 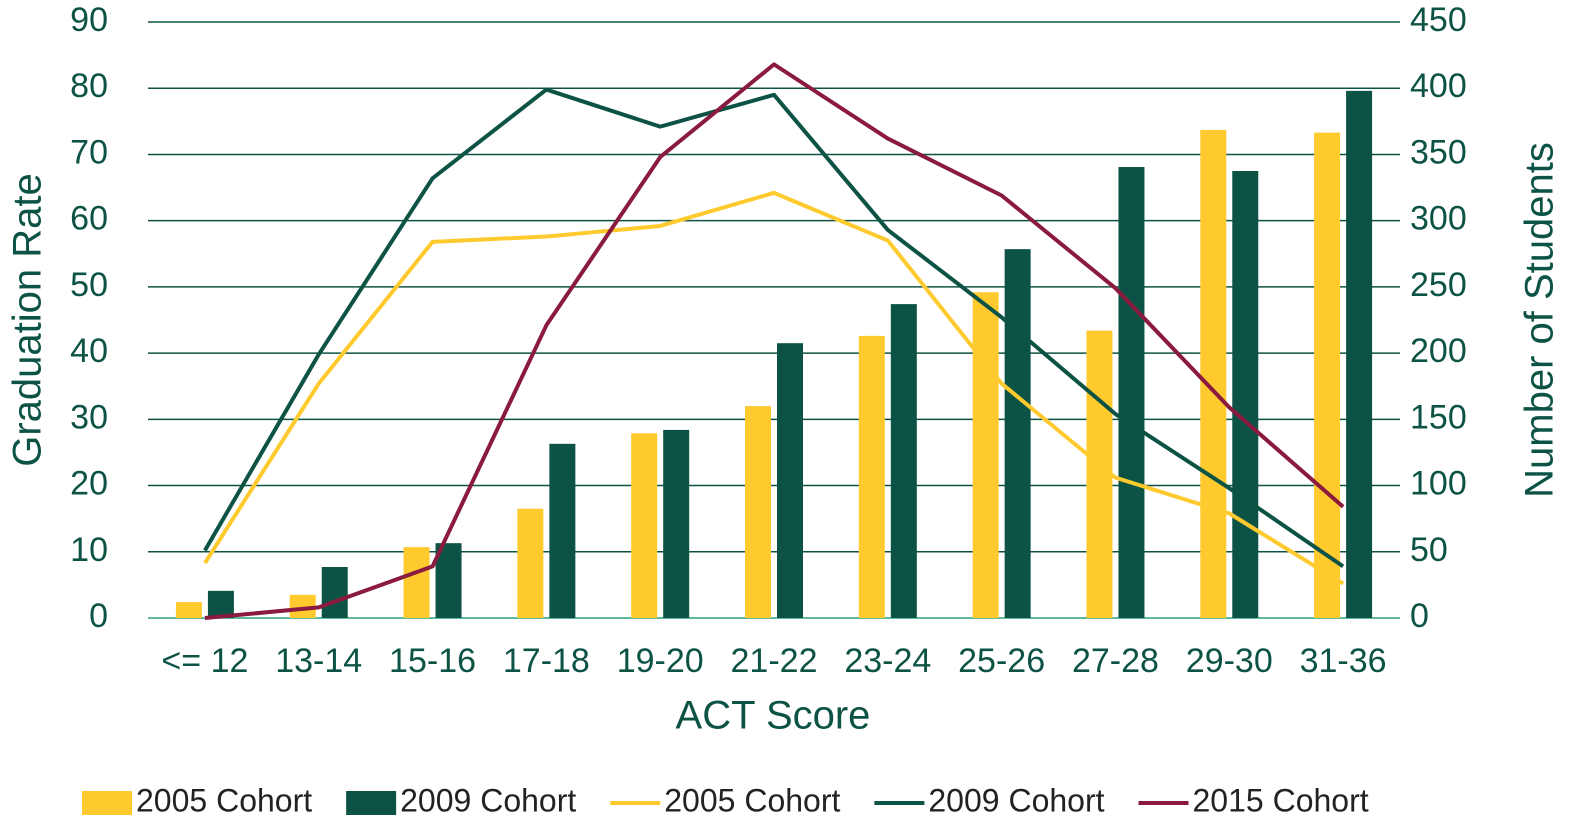 What do you see at coordinates (1438, 351) in the screenshot?
I see `y2-tick-label: 200` at bounding box center [1438, 351].